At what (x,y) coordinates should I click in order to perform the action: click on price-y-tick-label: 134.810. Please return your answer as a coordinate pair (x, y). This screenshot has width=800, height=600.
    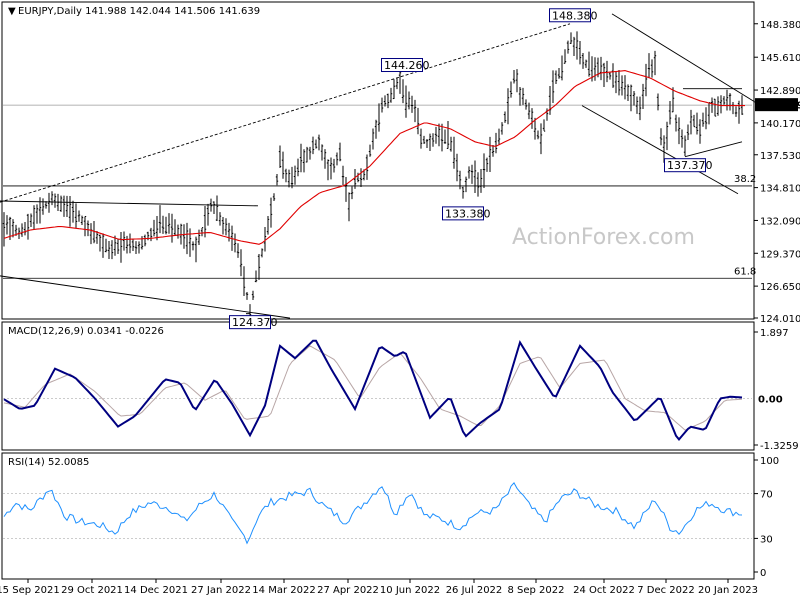
    Looking at the image, I should click on (780, 189).